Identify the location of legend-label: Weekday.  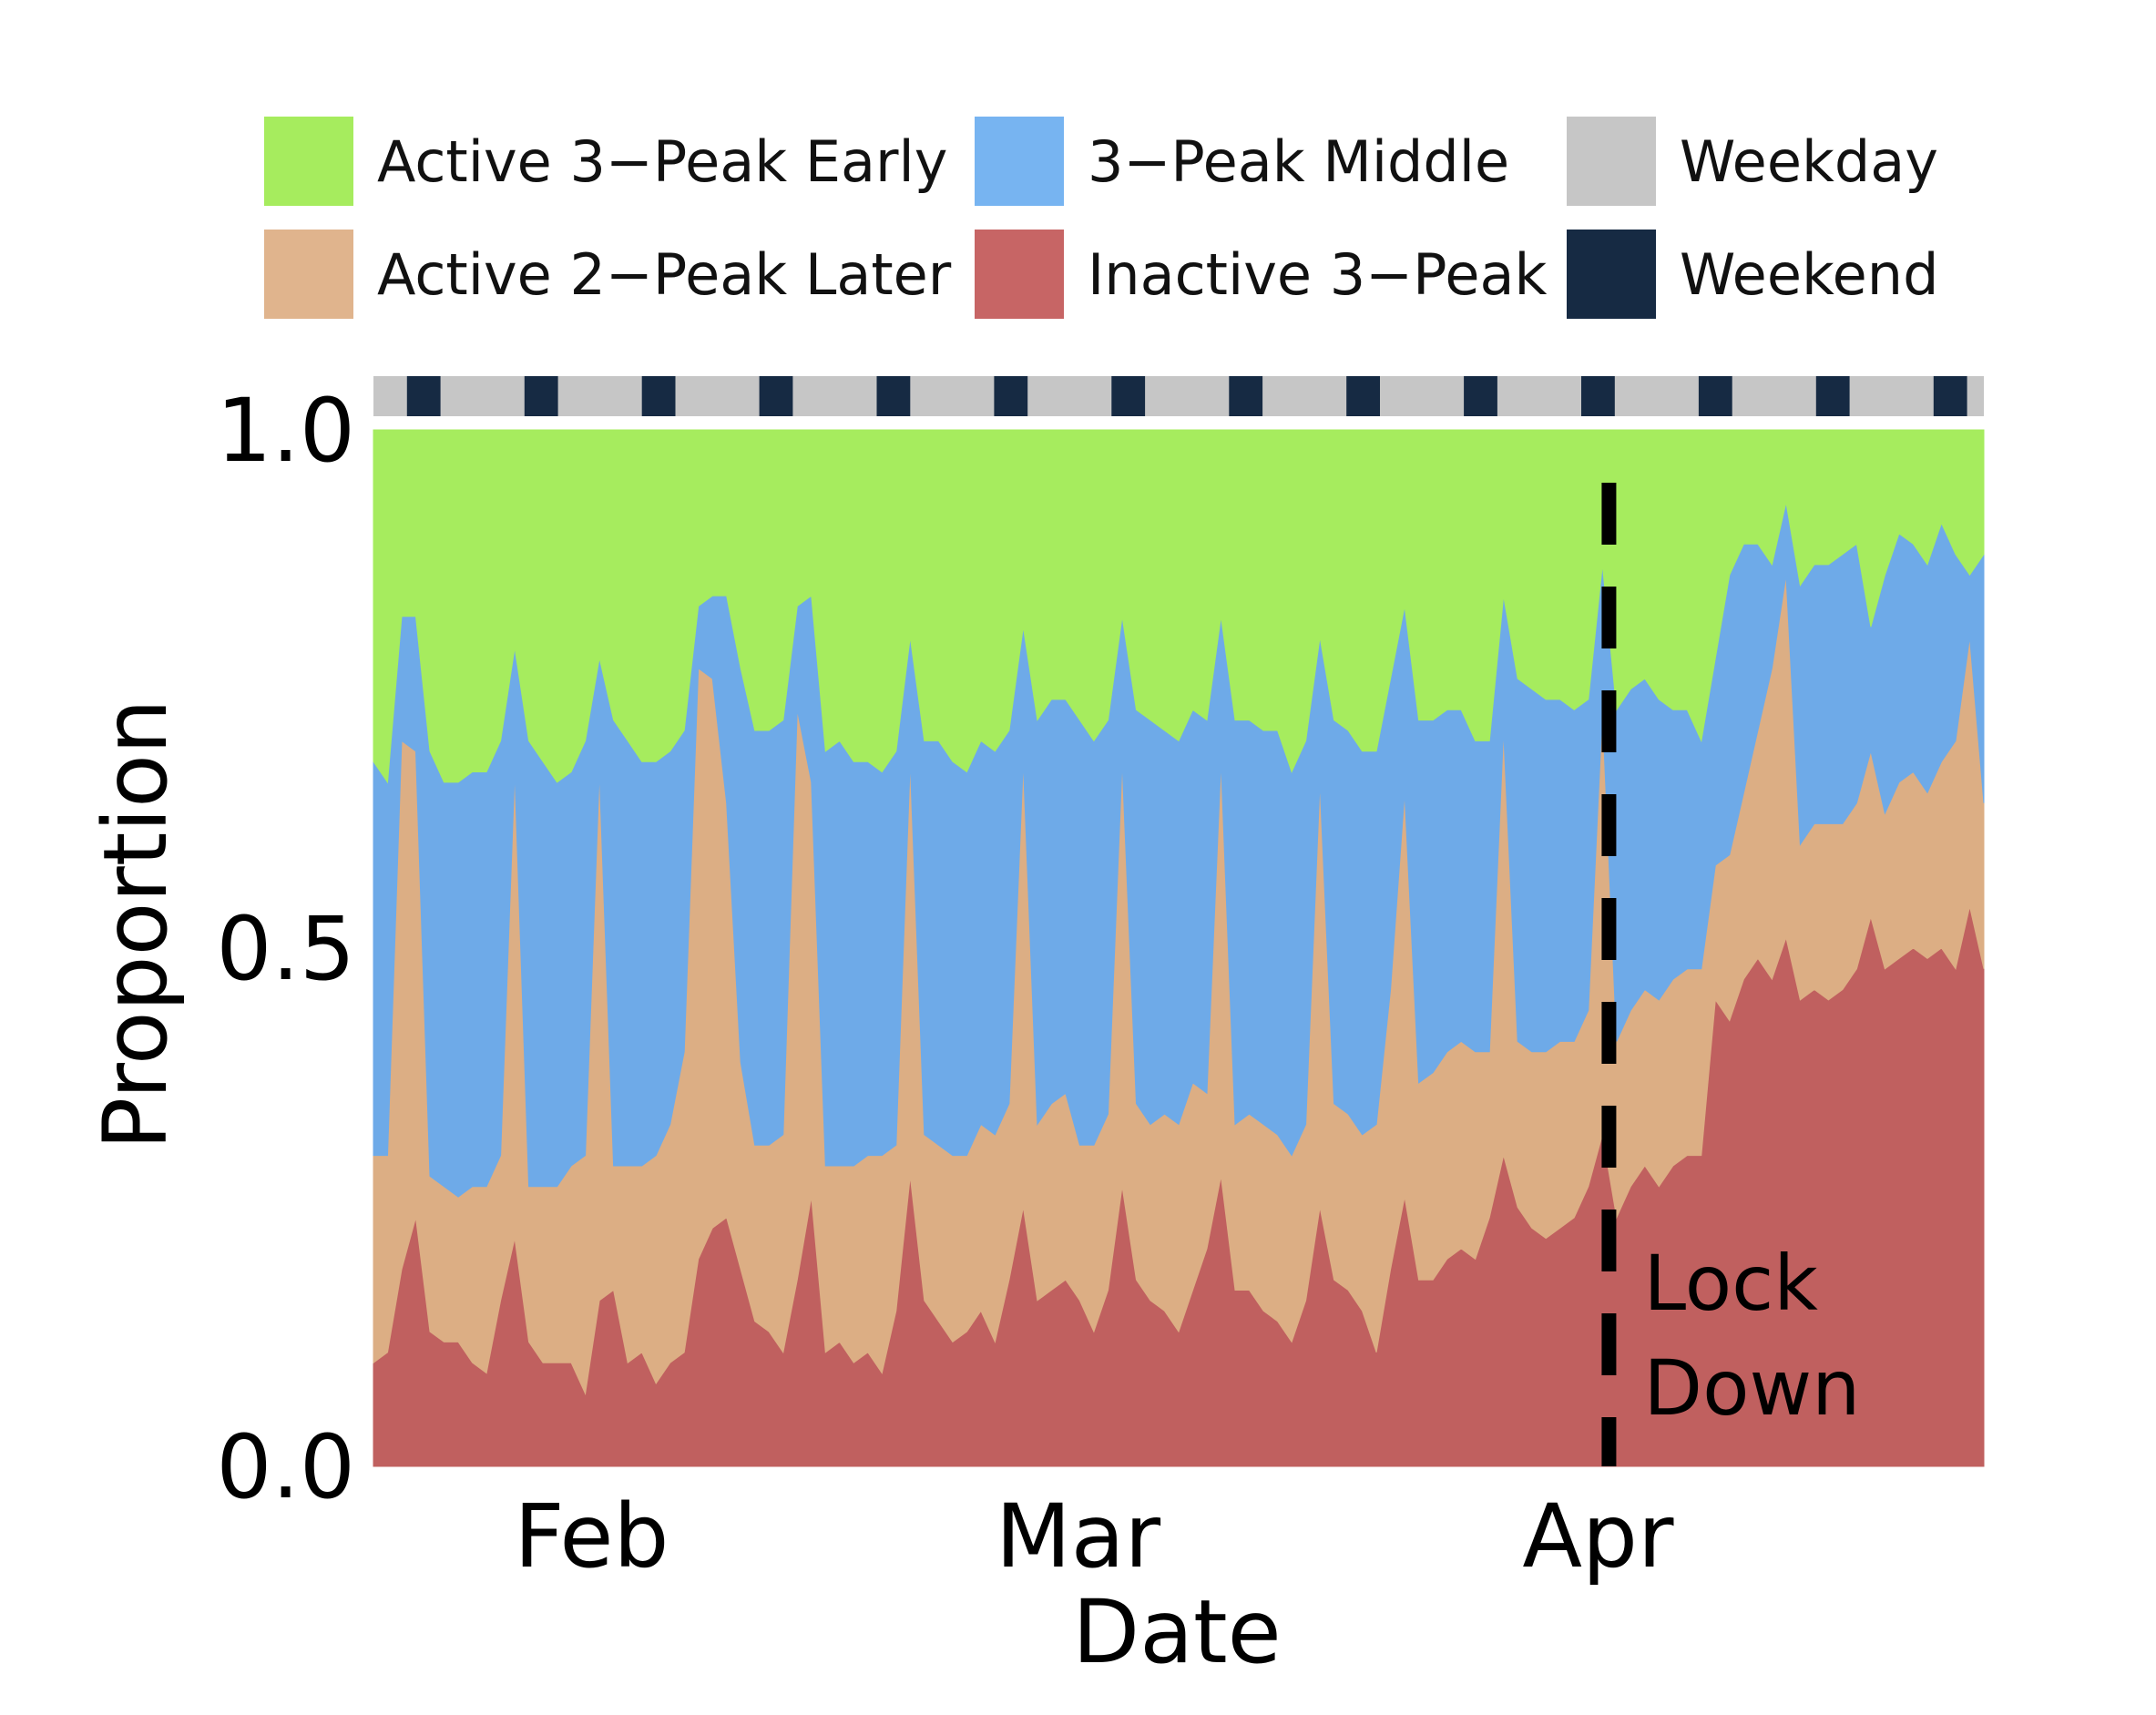
(1809, 162).